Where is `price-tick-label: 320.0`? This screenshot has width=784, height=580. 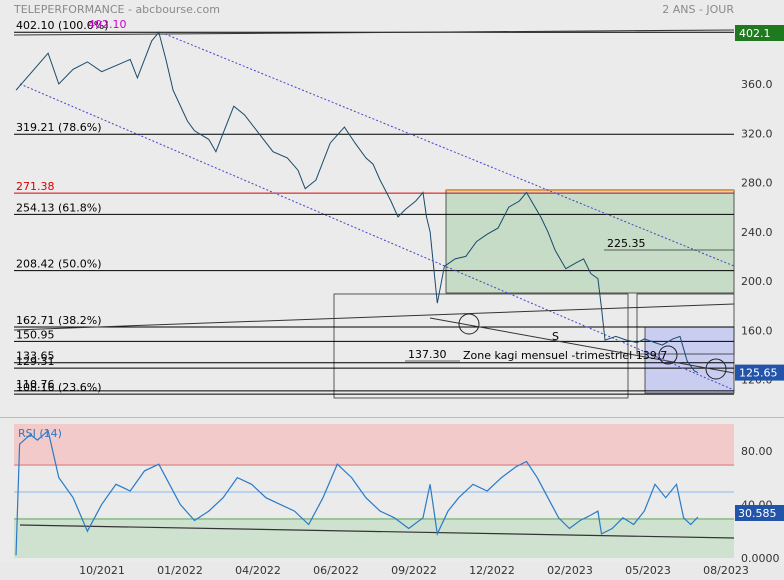
price-tick-label: 320.0 is located at coordinates (757, 133).